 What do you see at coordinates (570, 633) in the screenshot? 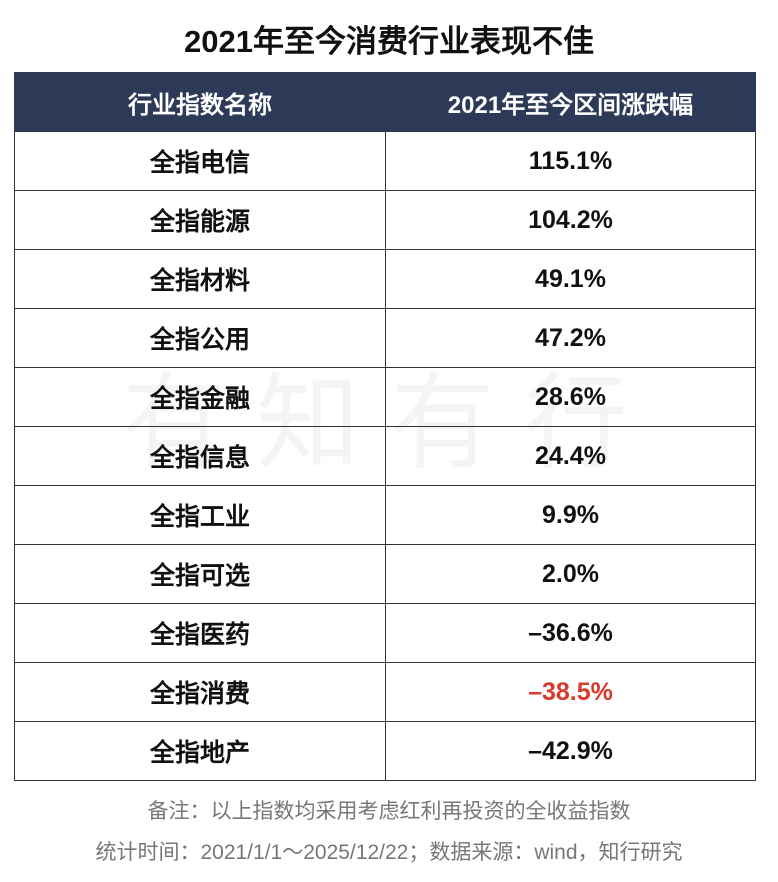
I see `index-return: –36.6%` at bounding box center [570, 633].